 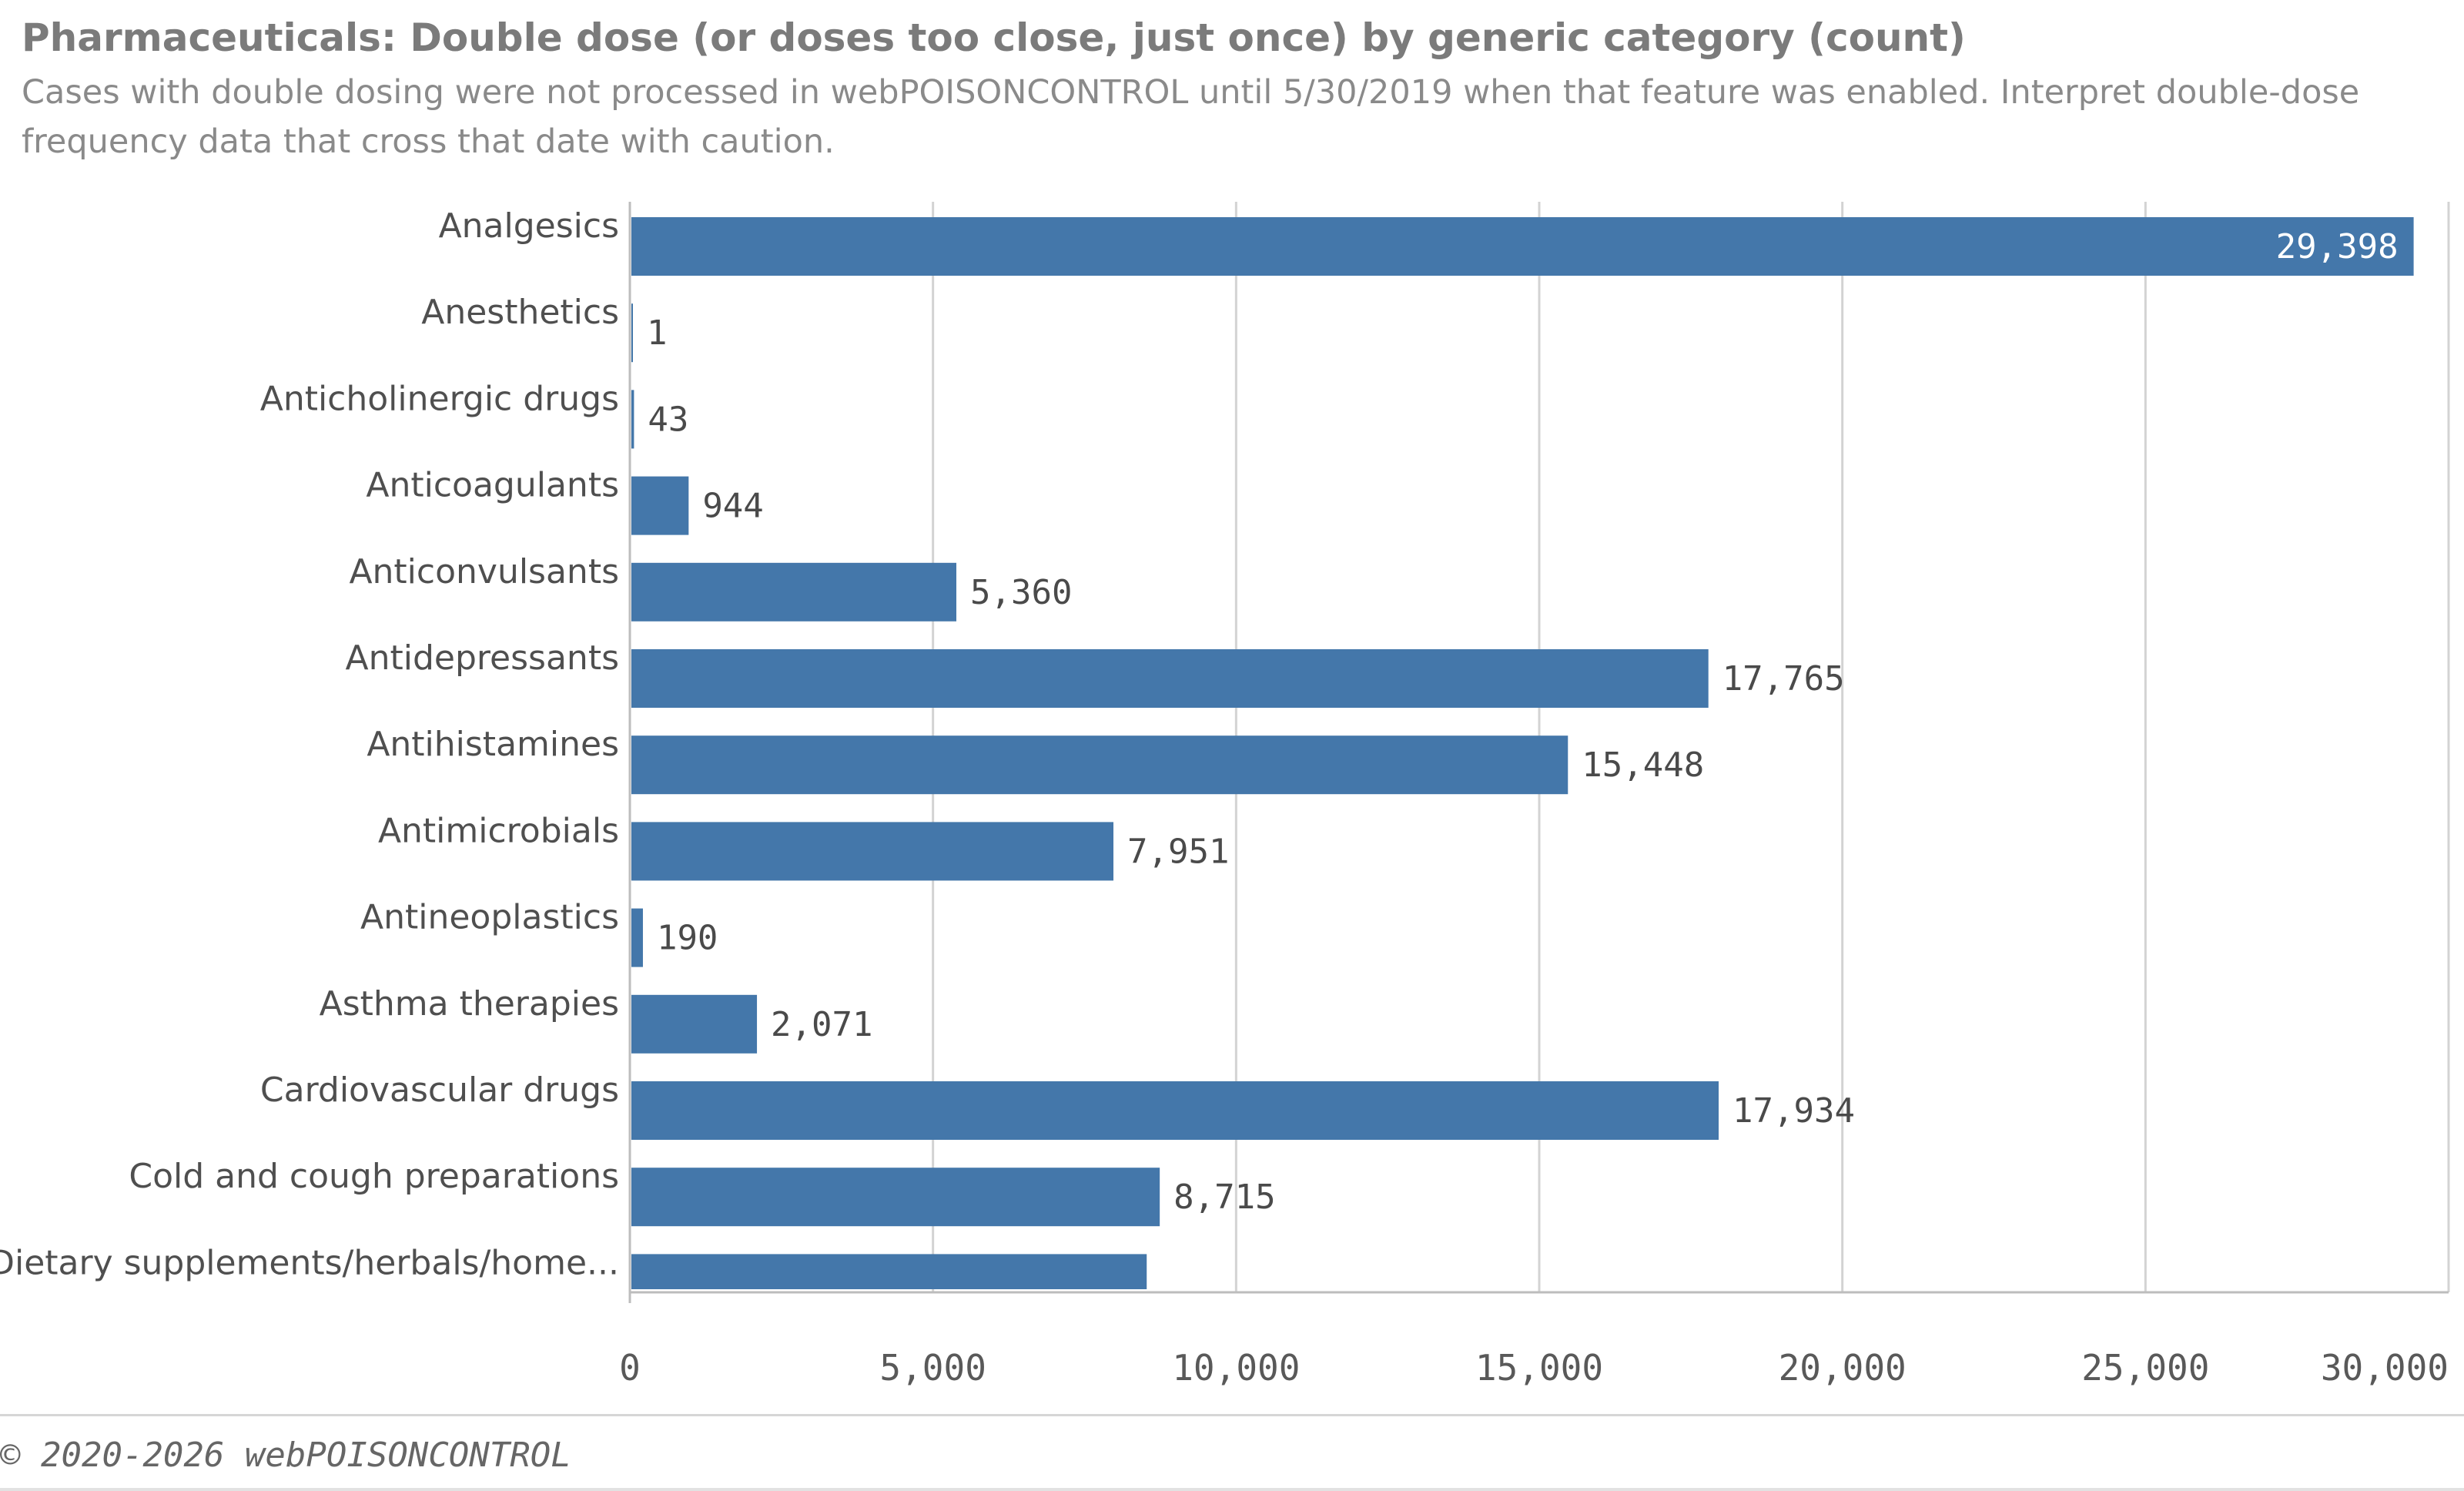 I want to click on x-tick-label: 20,000, so click(x=1843, y=1368).